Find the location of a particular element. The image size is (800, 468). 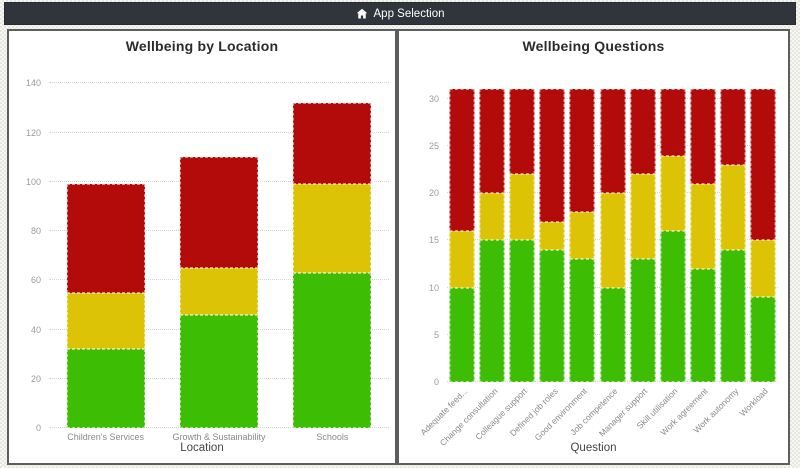

stacked-bar-colleague-support is located at coordinates (522, 235).